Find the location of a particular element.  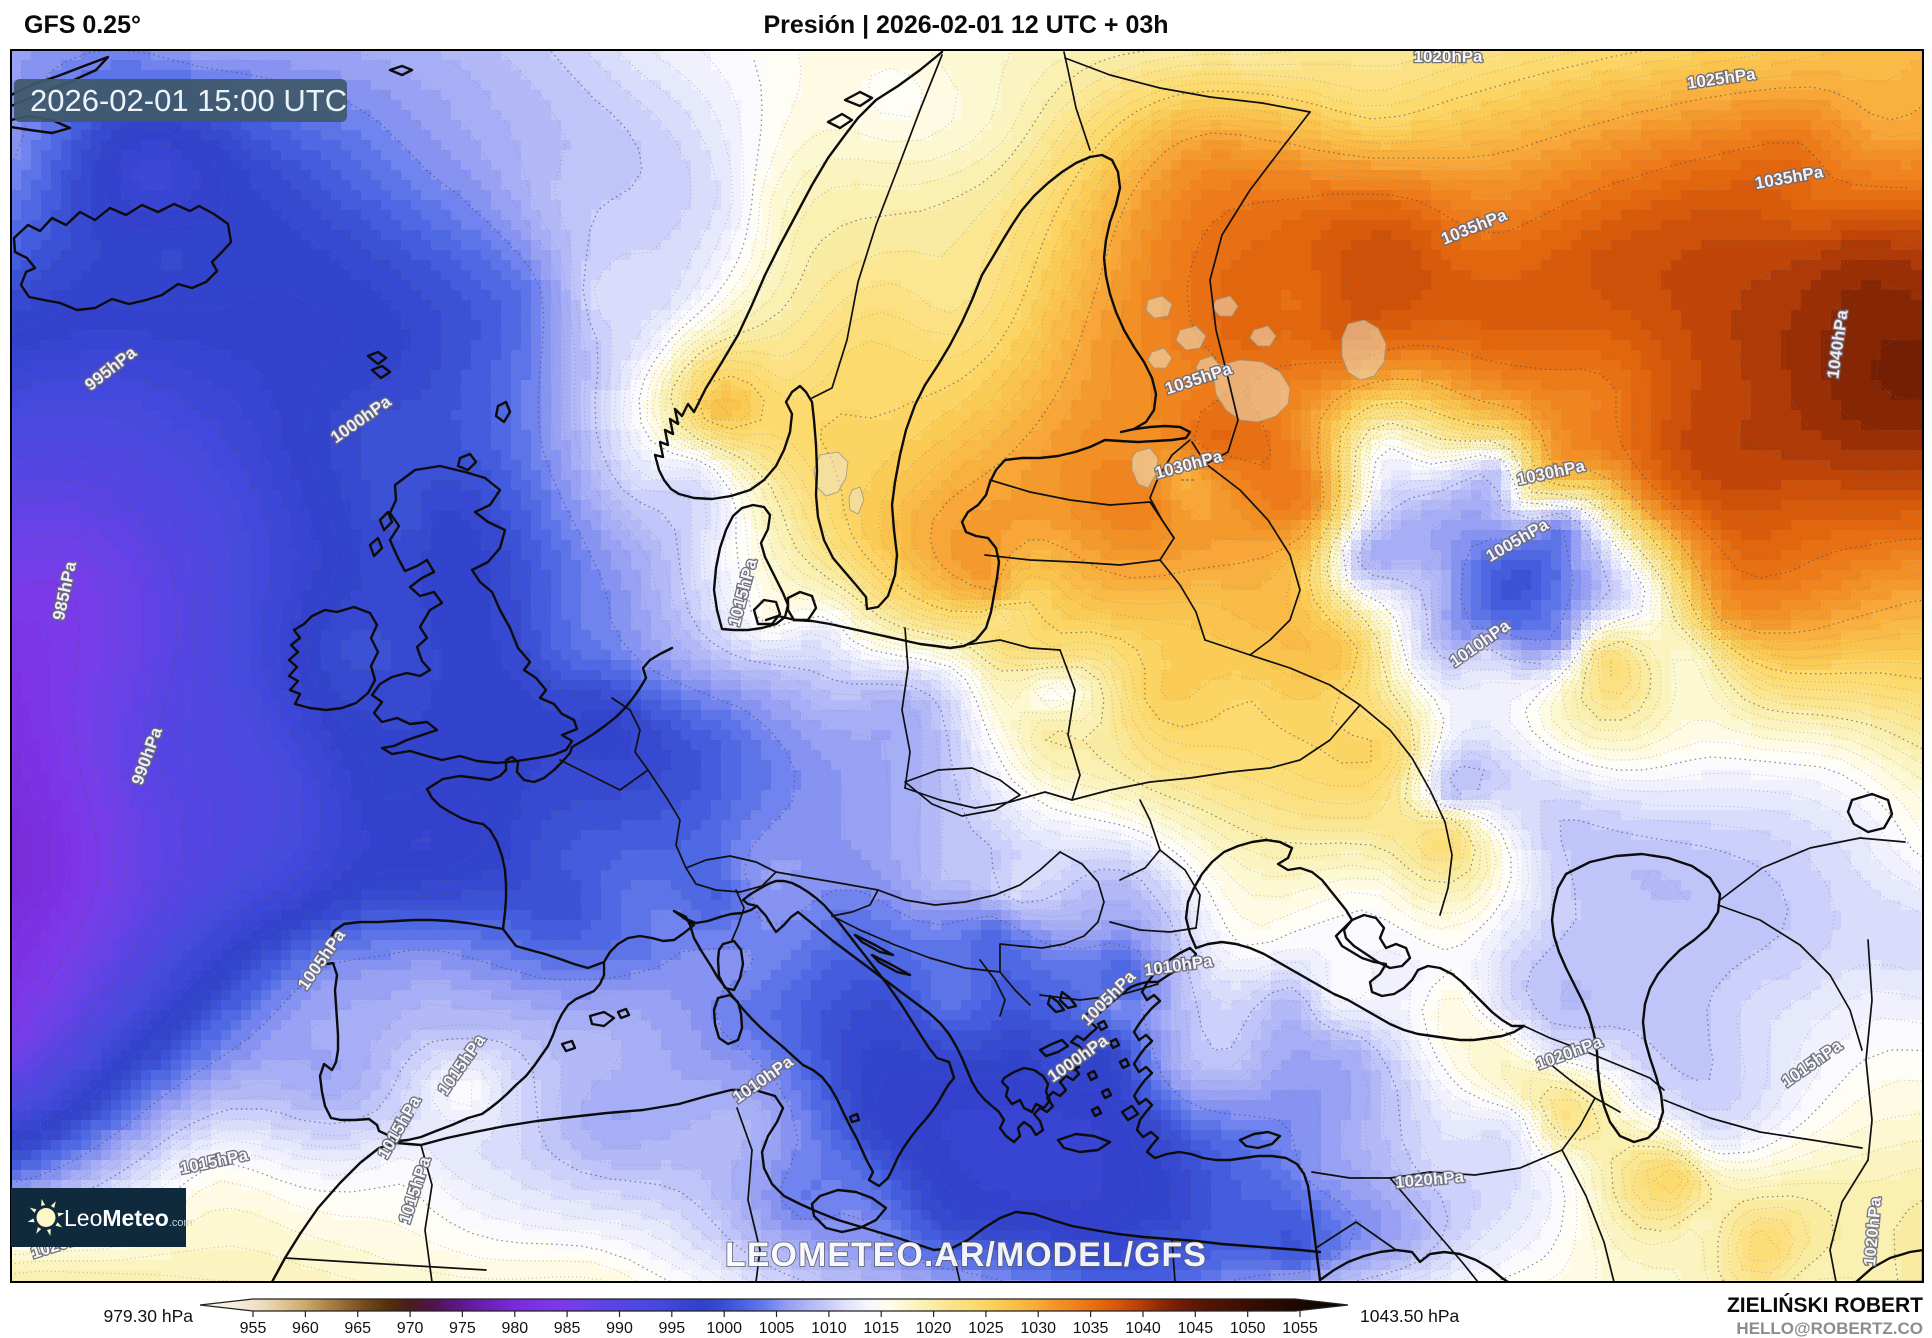

svg-text: 970 is located at coordinates (410, 1328).